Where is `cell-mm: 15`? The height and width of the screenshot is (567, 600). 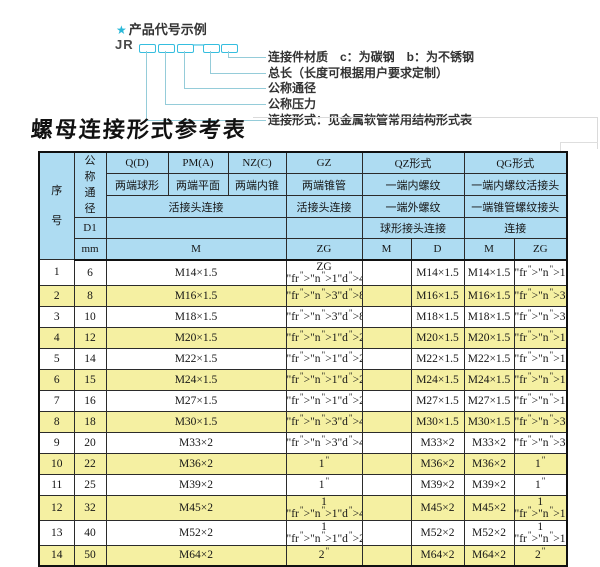
cell-mm: 15 is located at coordinates (90, 379).